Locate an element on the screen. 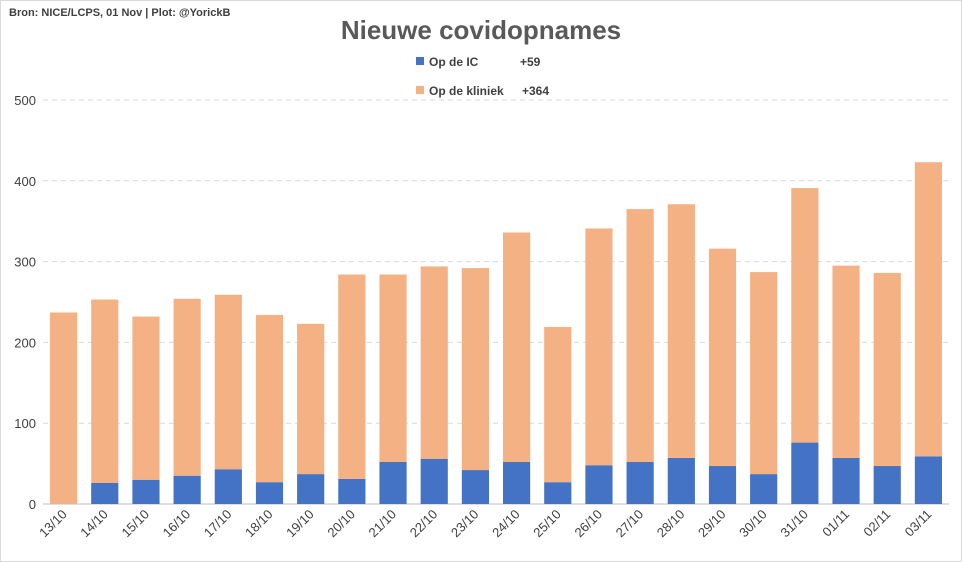 Image resolution: width=962 pixels, height=562 pixels. x-tick-label: 14/10 is located at coordinates (94, 524).